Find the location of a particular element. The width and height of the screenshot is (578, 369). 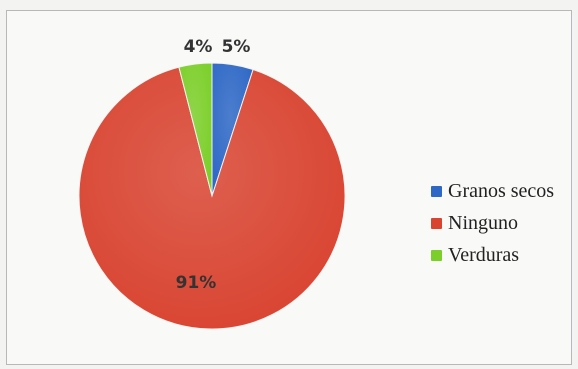

legend-label-ninguno: Ninguno is located at coordinates (483, 222).